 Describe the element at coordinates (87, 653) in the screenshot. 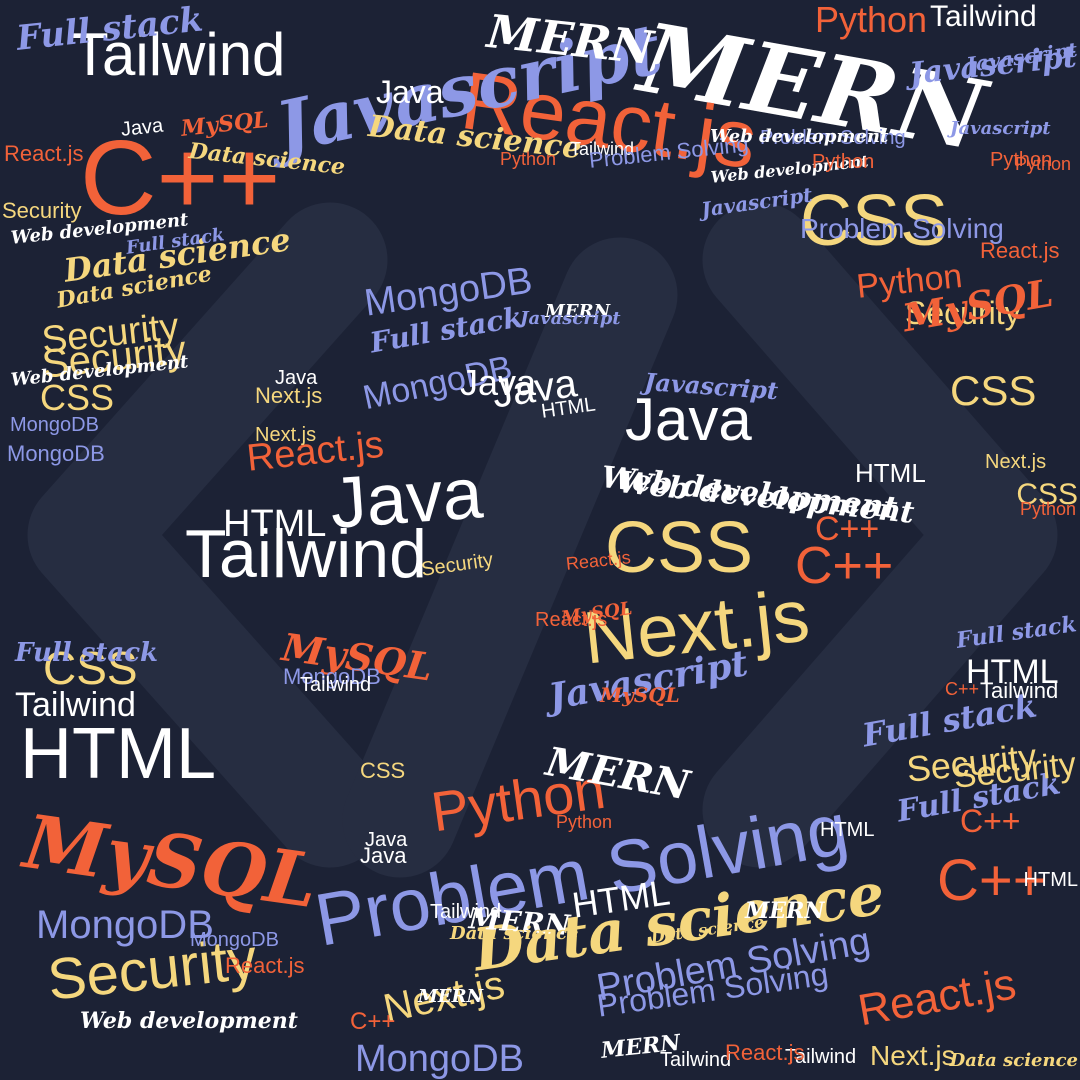

I see `word-full-stack: Full stack` at that location.